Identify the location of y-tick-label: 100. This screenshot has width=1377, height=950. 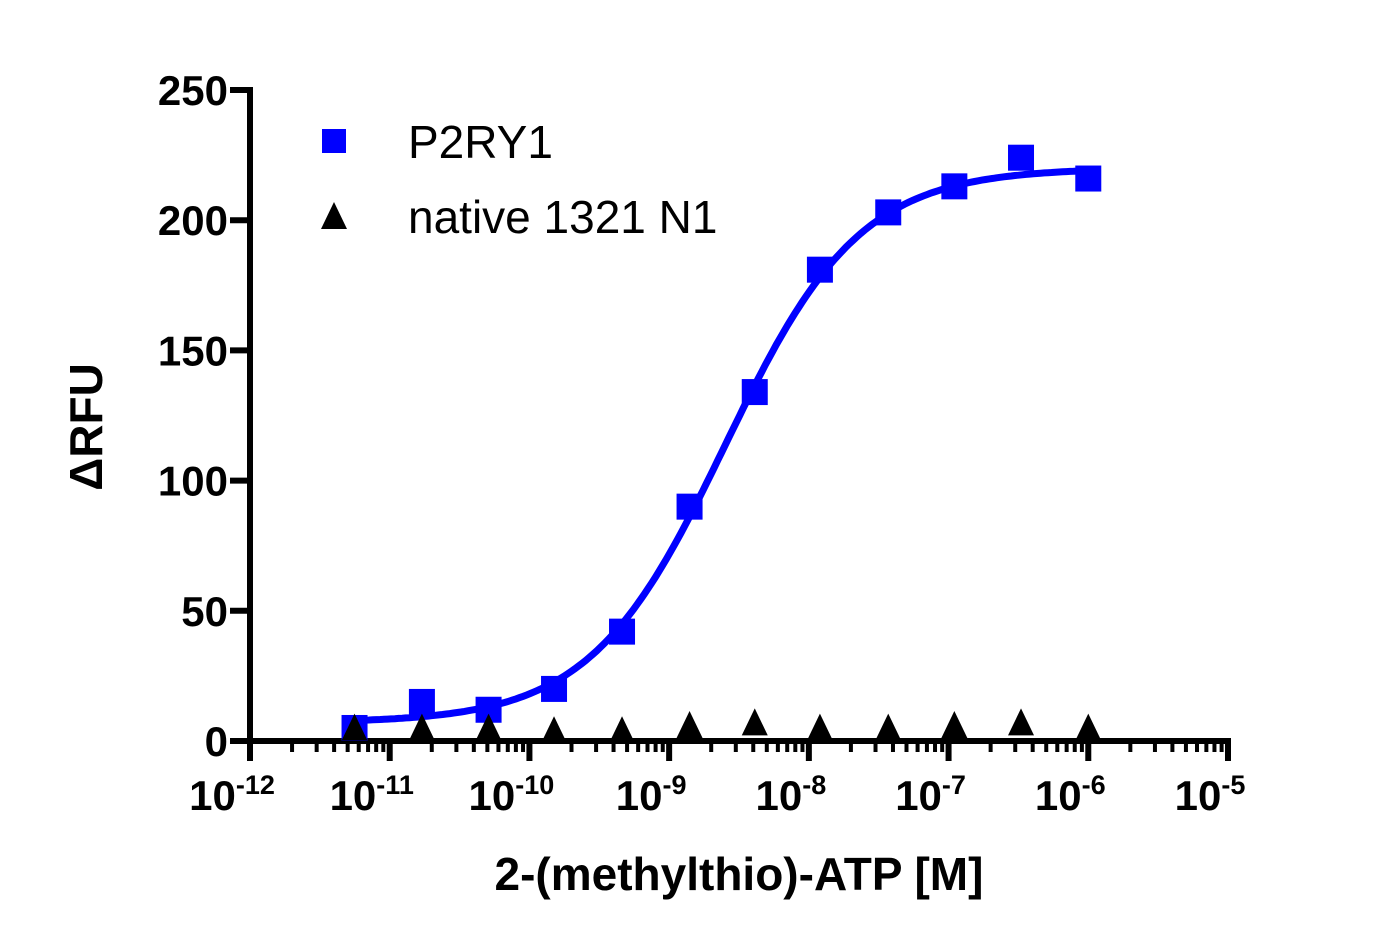
(193, 481).